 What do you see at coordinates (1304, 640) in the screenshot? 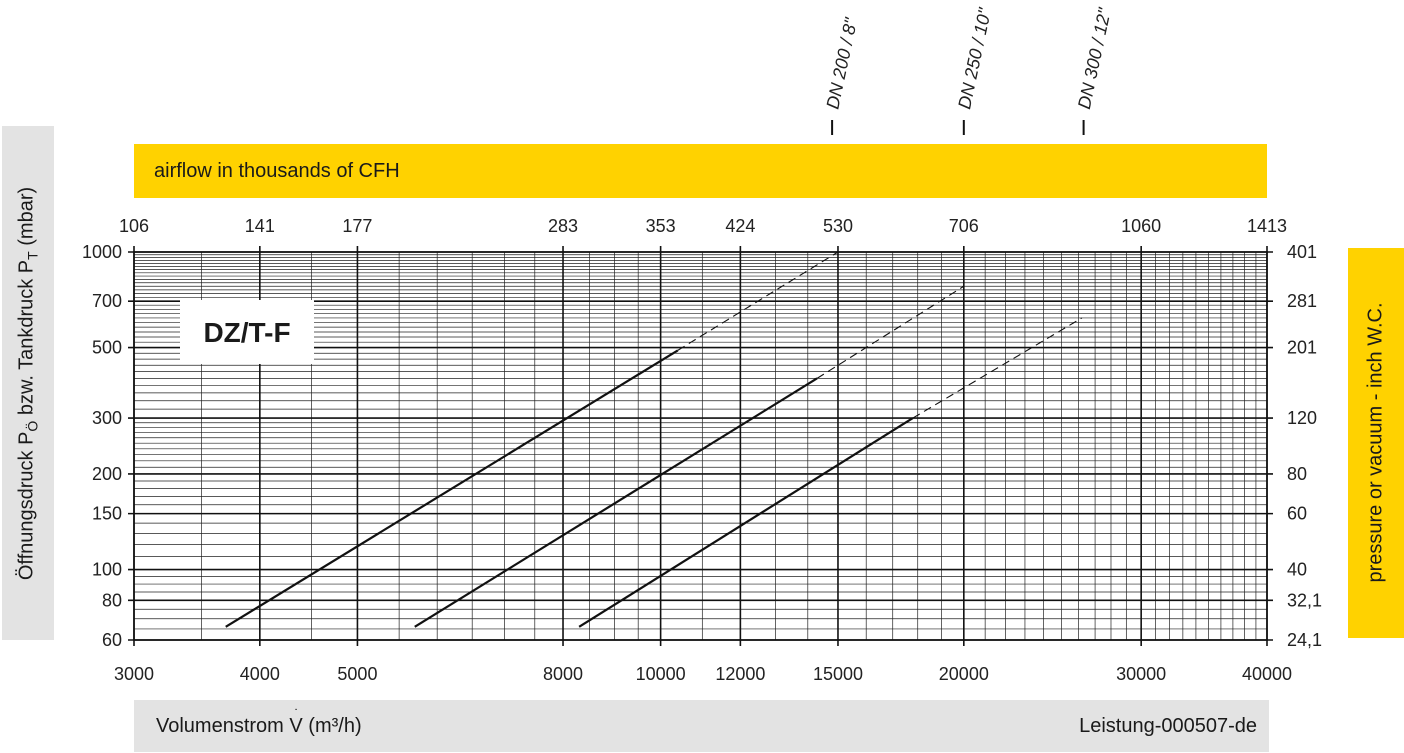
I see `y2-tick-label: 24,1` at bounding box center [1304, 640].